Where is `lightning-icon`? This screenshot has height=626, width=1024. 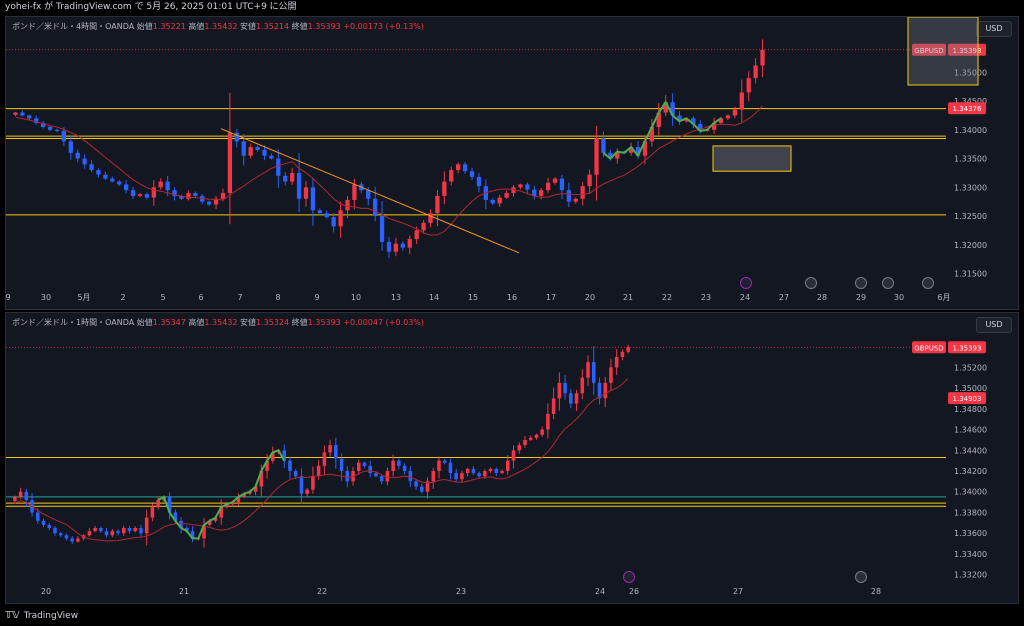
lightning-icon is located at coordinates (746, 283).